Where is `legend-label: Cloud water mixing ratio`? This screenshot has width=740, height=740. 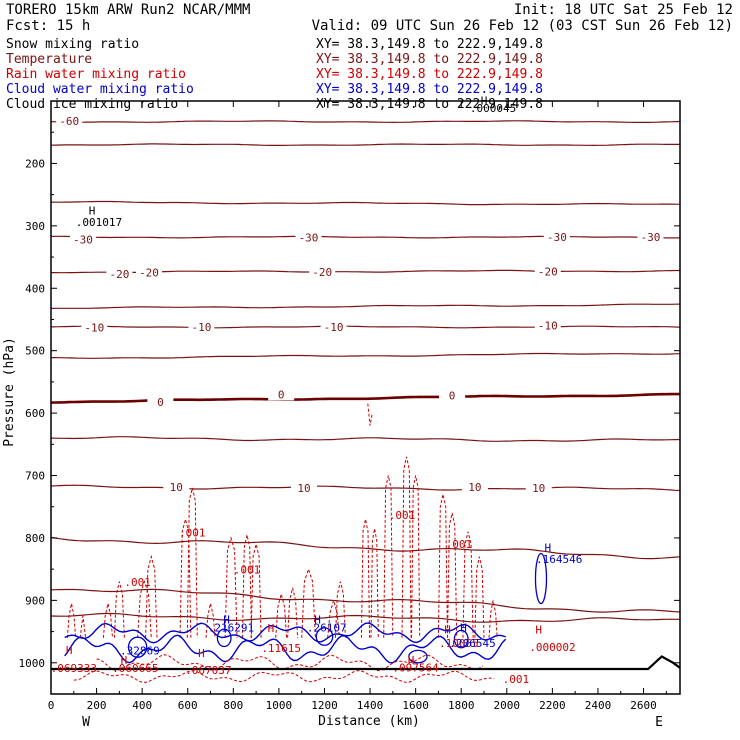 legend-label: Cloud water mixing ratio is located at coordinates (100, 89).